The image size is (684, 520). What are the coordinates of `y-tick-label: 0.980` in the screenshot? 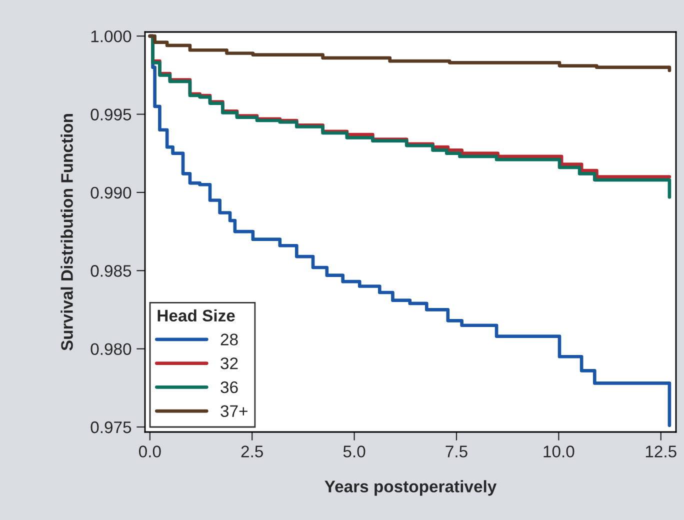 It's located at (111, 349).